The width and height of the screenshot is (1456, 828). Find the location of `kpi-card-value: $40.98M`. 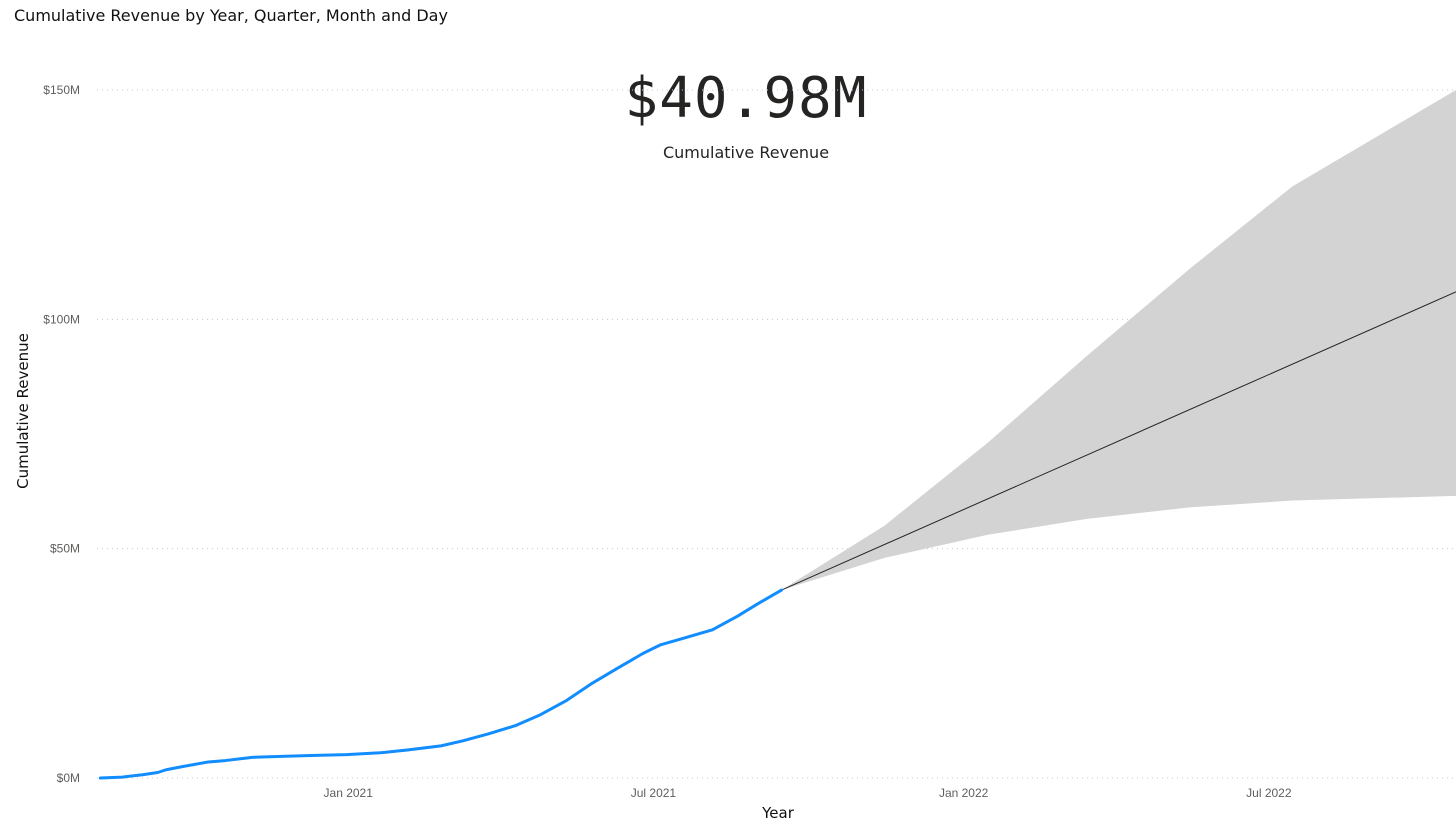

kpi-card-value: $40.98M is located at coordinates (746, 98).